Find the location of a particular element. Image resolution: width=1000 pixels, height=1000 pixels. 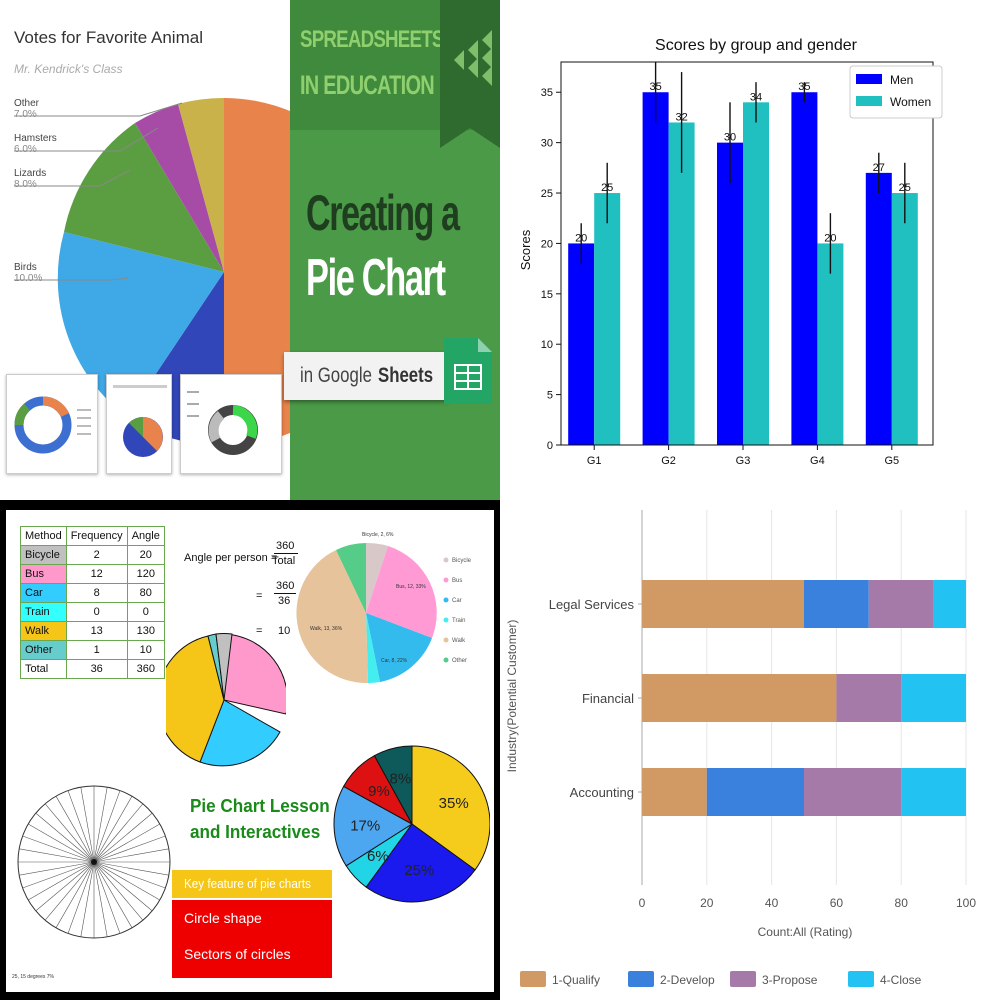

table-cell: 20 is located at coordinates (145, 555).